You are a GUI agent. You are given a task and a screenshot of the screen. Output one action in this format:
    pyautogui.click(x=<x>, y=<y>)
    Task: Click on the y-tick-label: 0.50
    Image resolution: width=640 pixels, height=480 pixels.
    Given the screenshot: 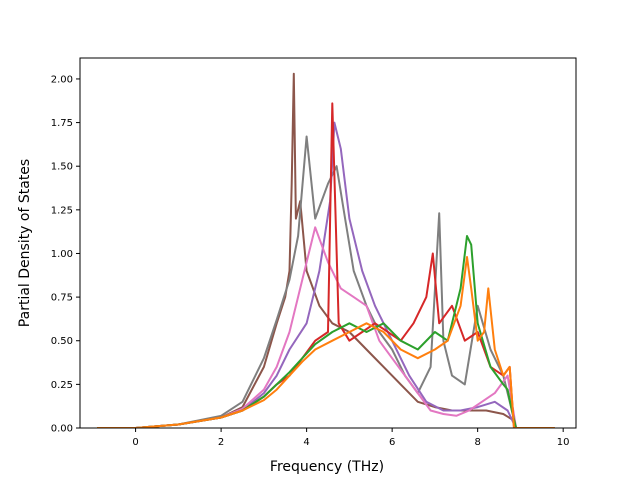 What is the action you would take?
    pyautogui.click(x=62, y=341)
    